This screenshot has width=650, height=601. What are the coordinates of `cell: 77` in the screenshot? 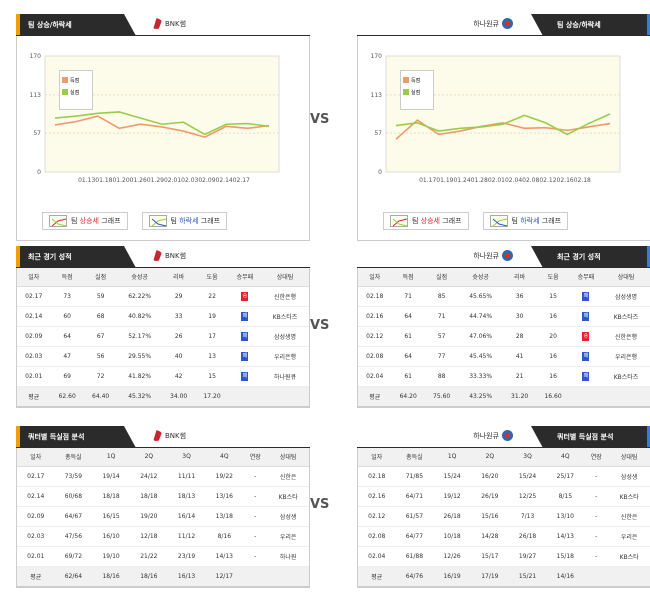 It's located at (441, 356).